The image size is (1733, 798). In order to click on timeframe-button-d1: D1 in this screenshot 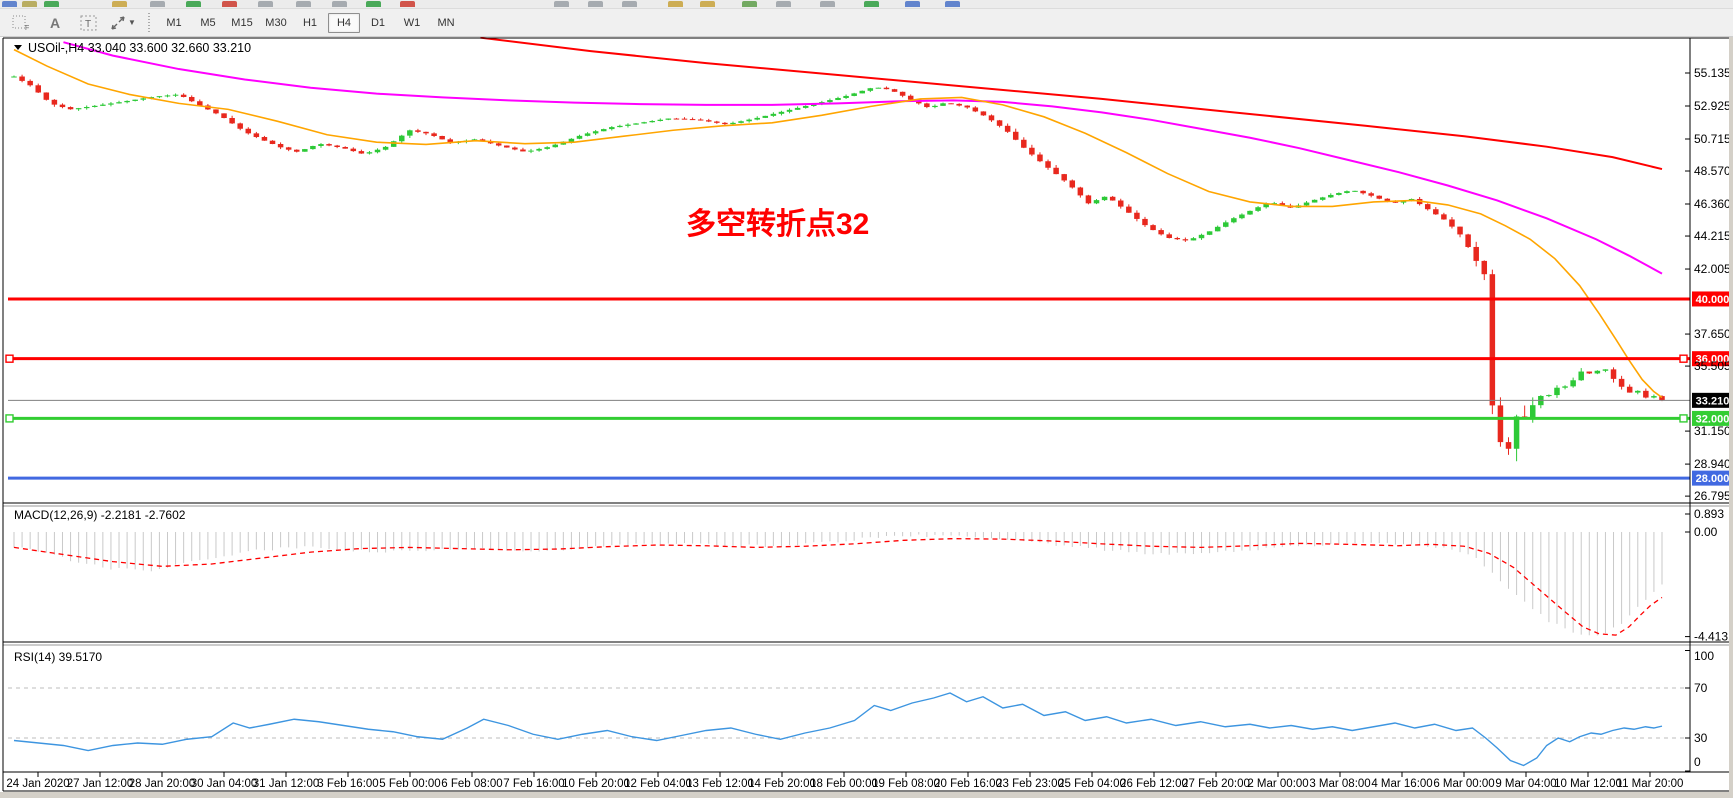, I will do `click(378, 22)`.